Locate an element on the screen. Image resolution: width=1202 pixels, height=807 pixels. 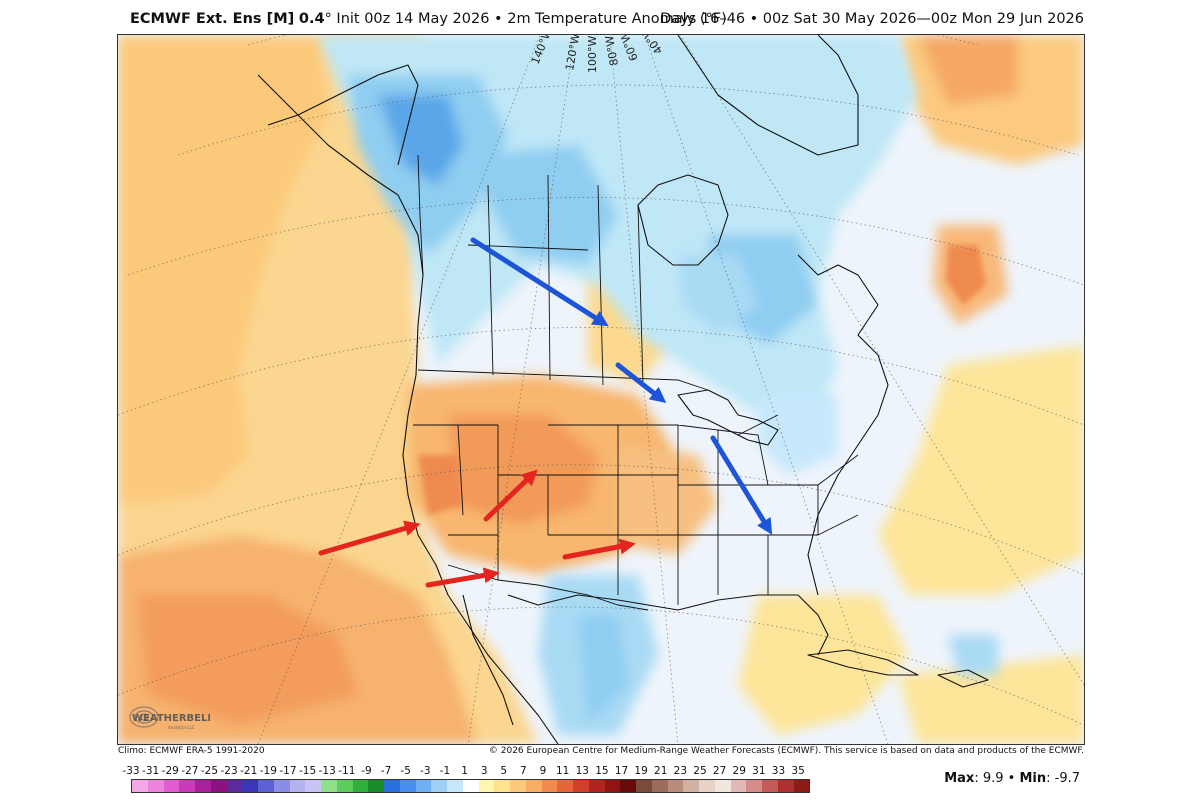
max-min-readout: Max: 9.9 • Min: -9.7 is located at coordinates (1012, 778).